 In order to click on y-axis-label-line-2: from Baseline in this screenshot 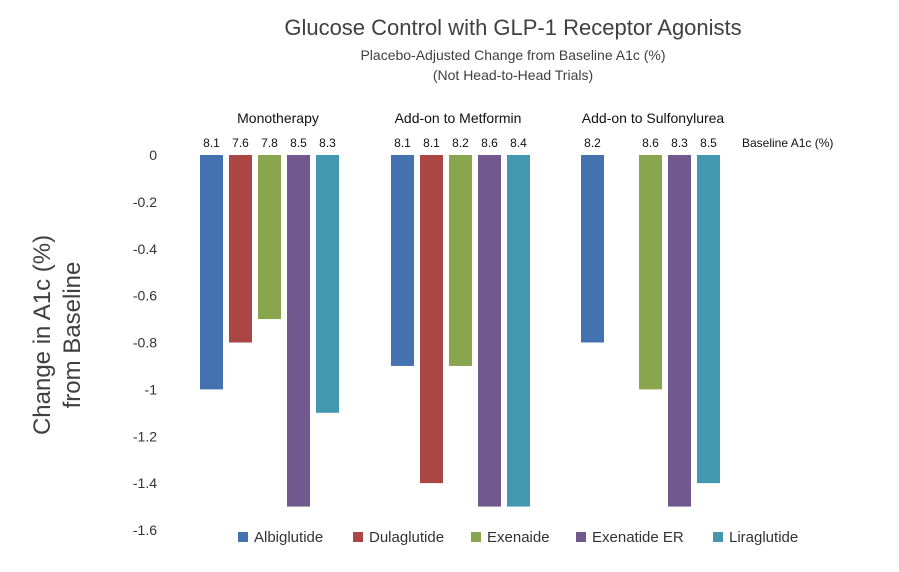, I will do `click(72, 335)`.